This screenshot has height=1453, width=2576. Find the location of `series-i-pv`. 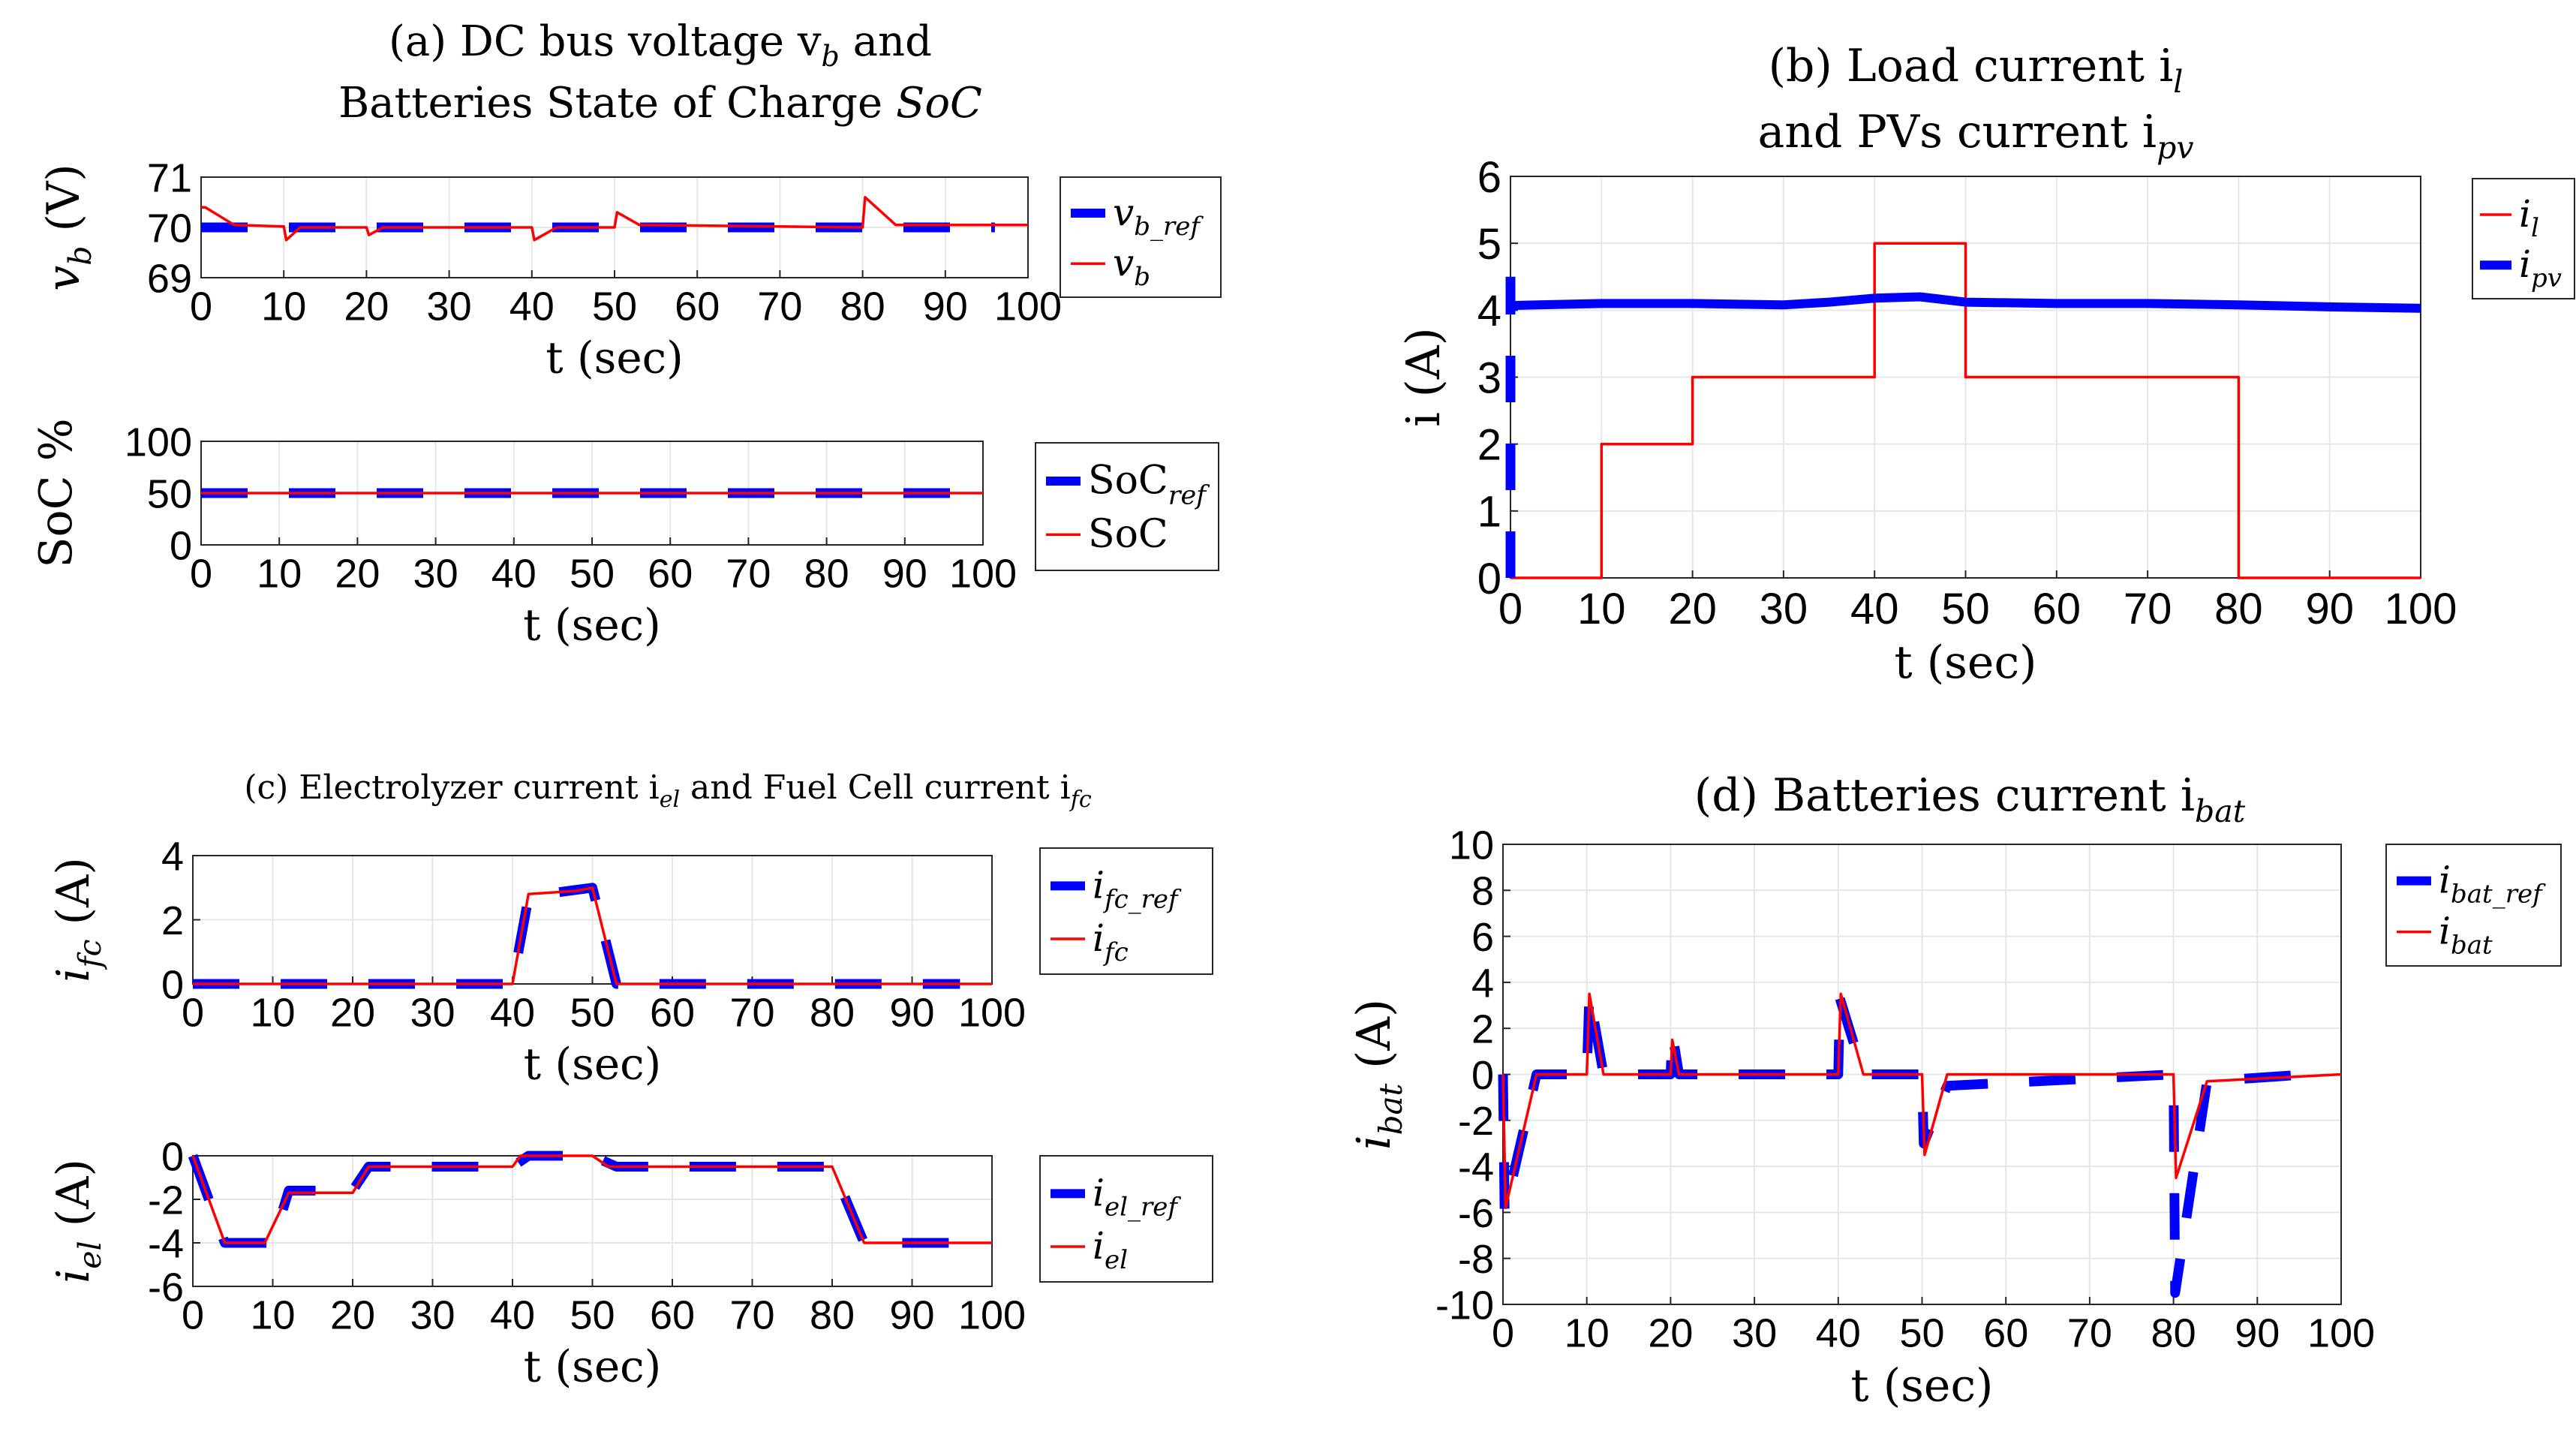

series-i-pv is located at coordinates (1965, 302).